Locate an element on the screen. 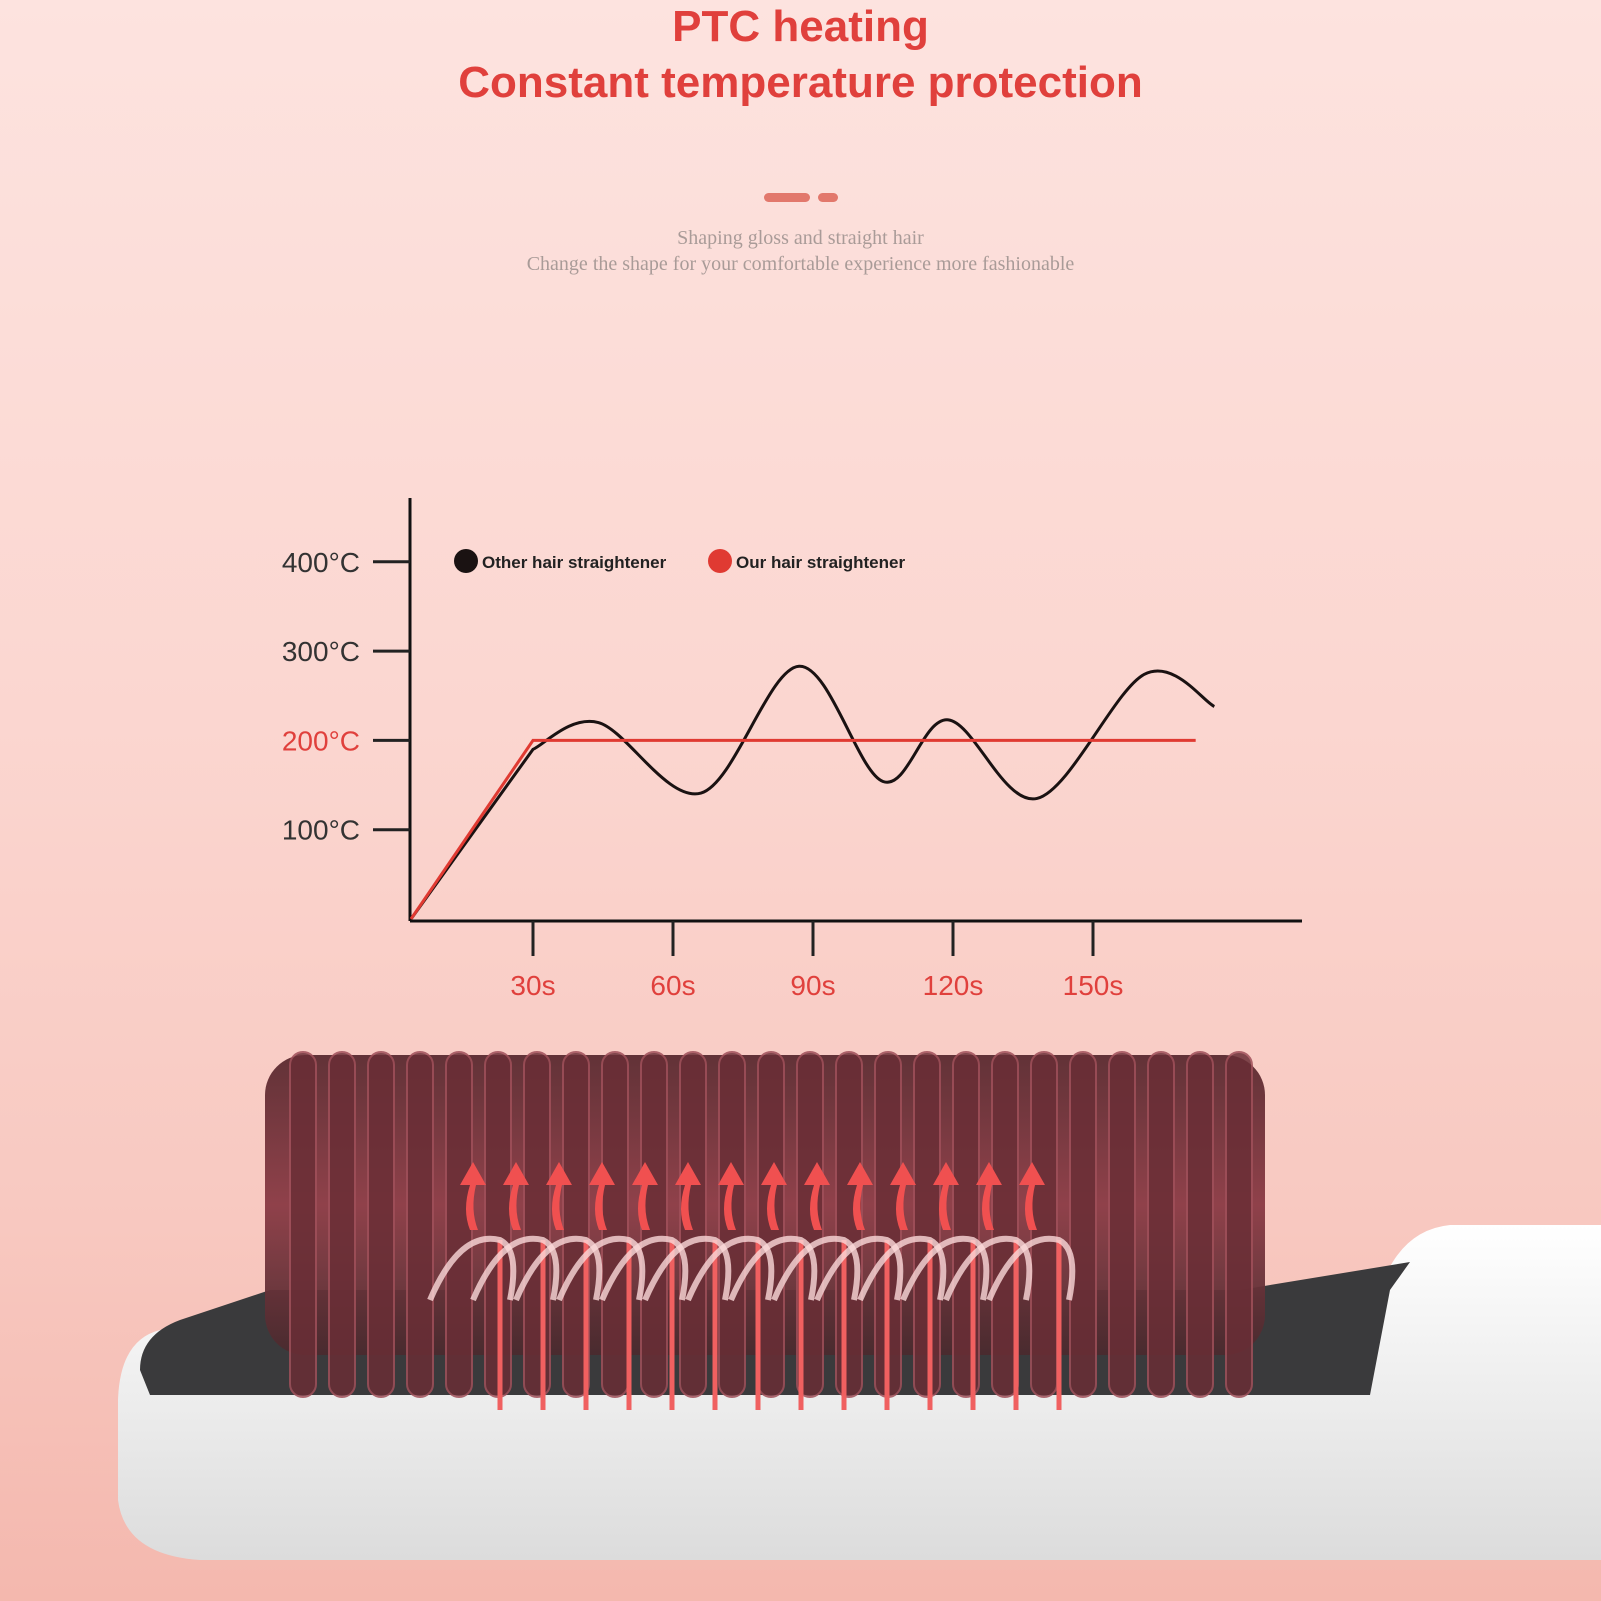 Image resolution: width=1601 pixels, height=1601 pixels. y-tick-label: 300°C is located at coordinates (321, 651).